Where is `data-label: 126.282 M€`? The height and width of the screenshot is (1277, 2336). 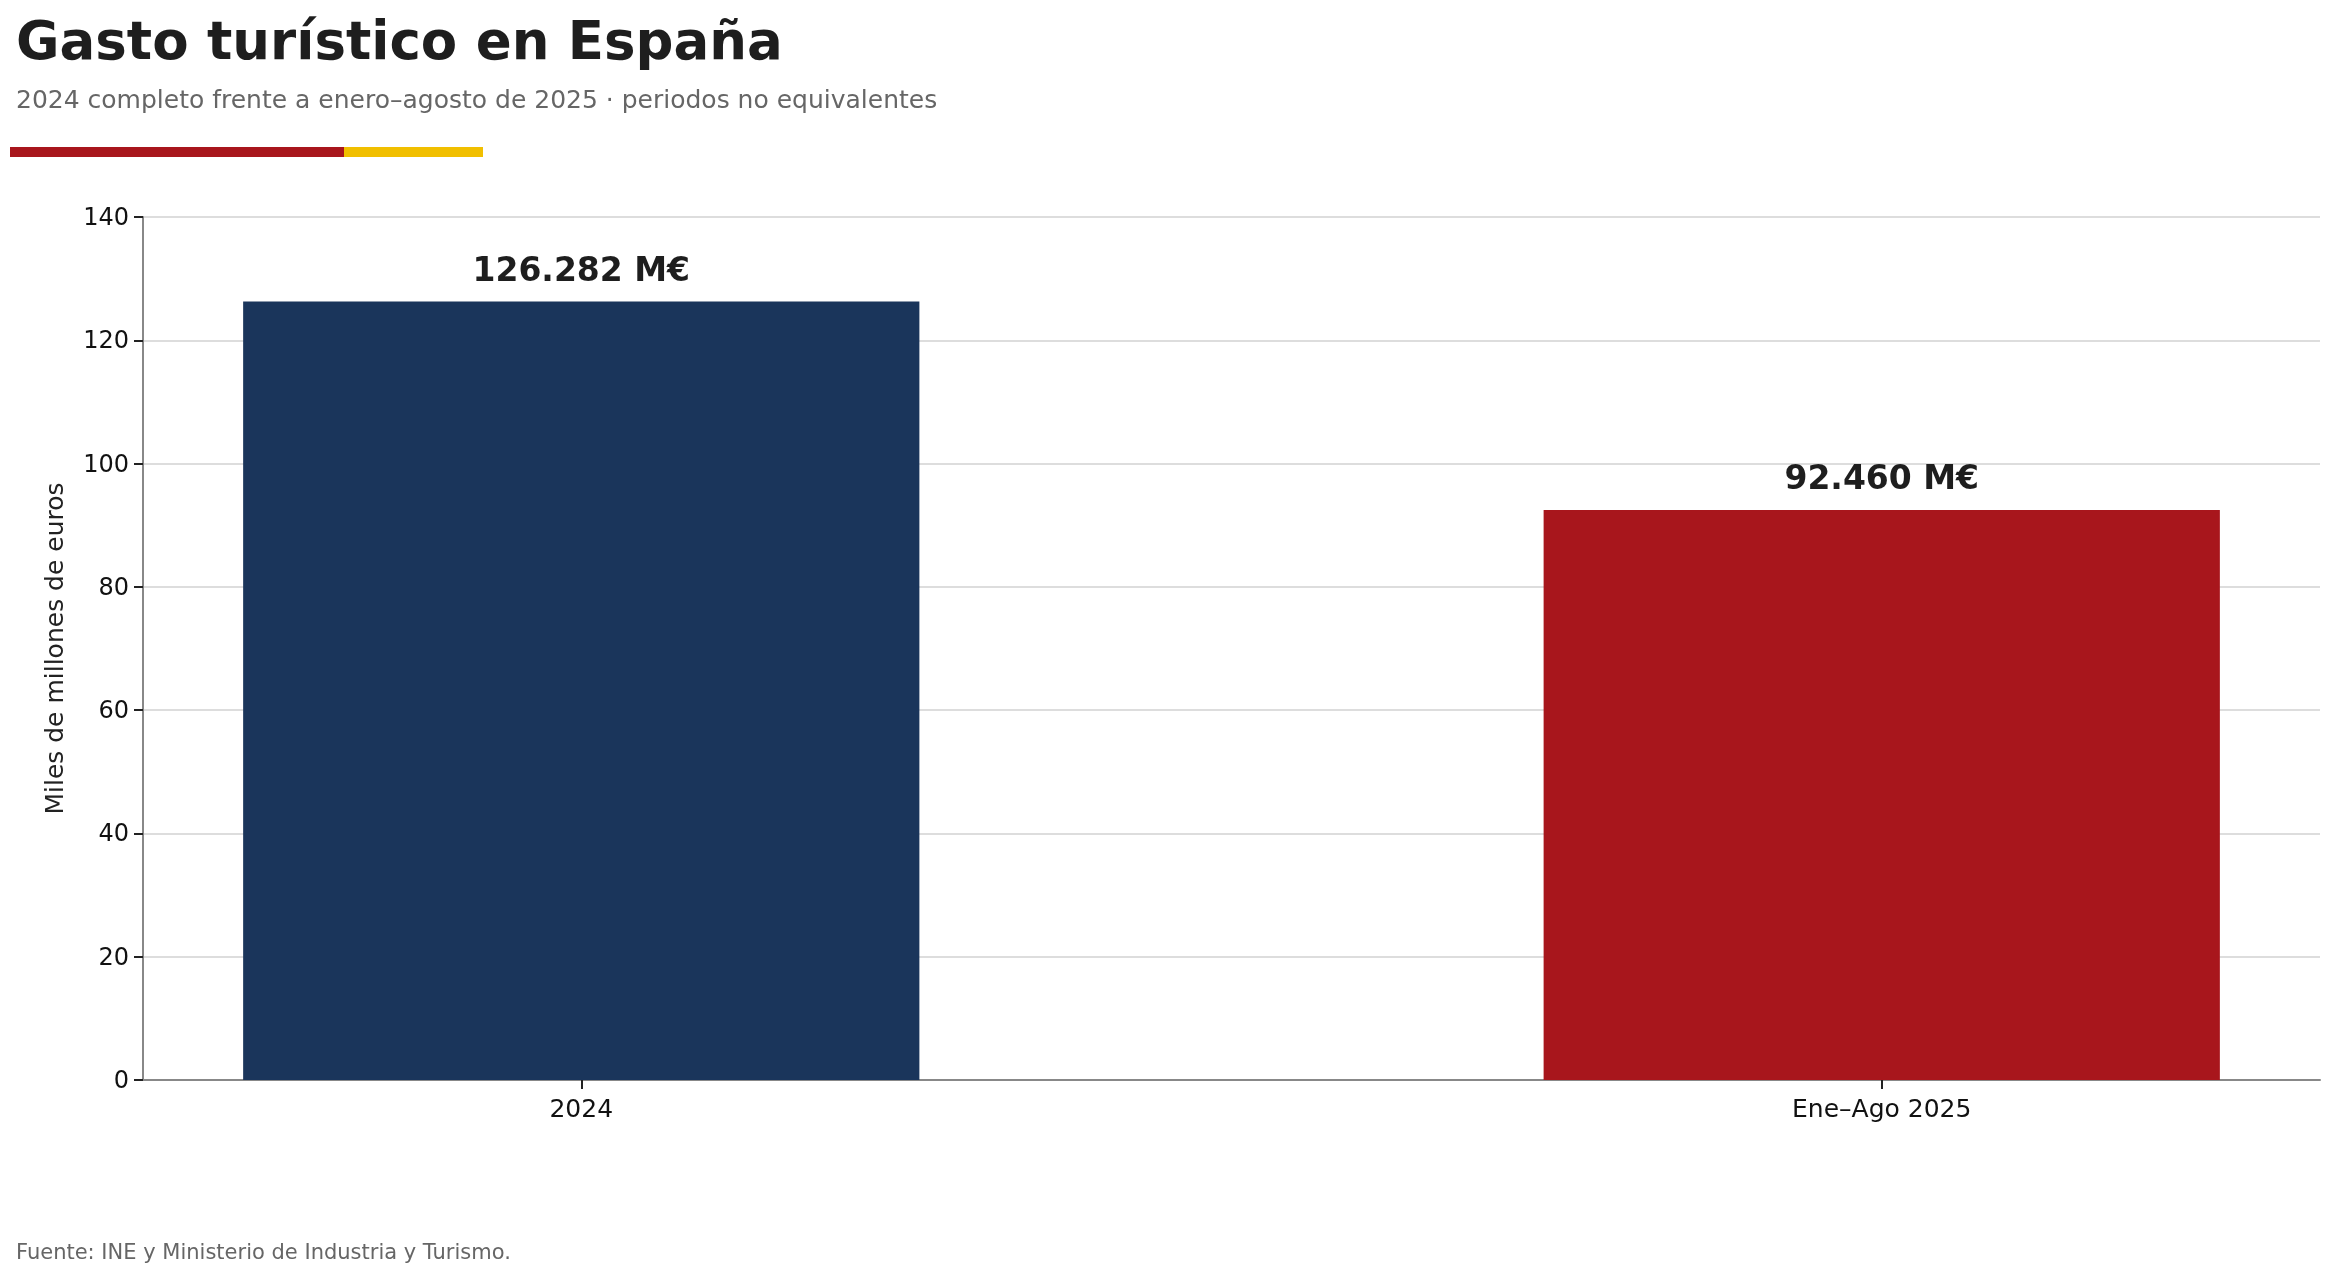
data-label: 126.282 M€ is located at coordinates (581, 269).